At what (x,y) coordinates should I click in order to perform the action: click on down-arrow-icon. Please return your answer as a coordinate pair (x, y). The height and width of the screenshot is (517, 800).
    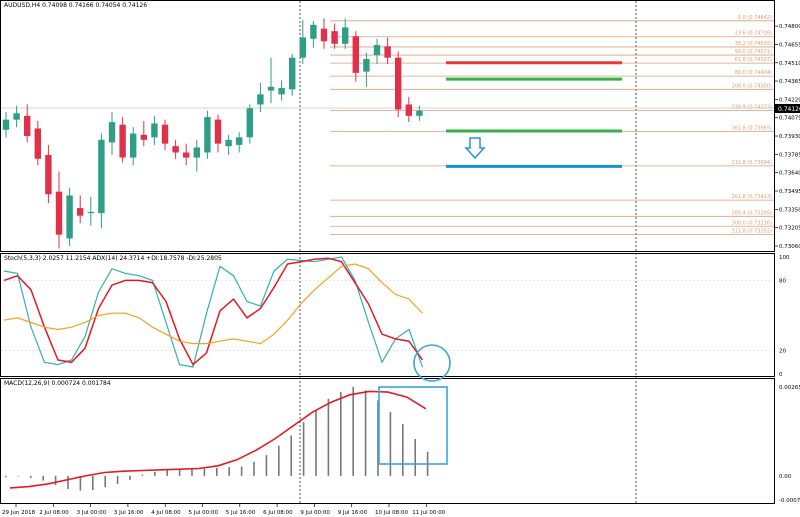
    Looking at the image, I should click on (475, 148).